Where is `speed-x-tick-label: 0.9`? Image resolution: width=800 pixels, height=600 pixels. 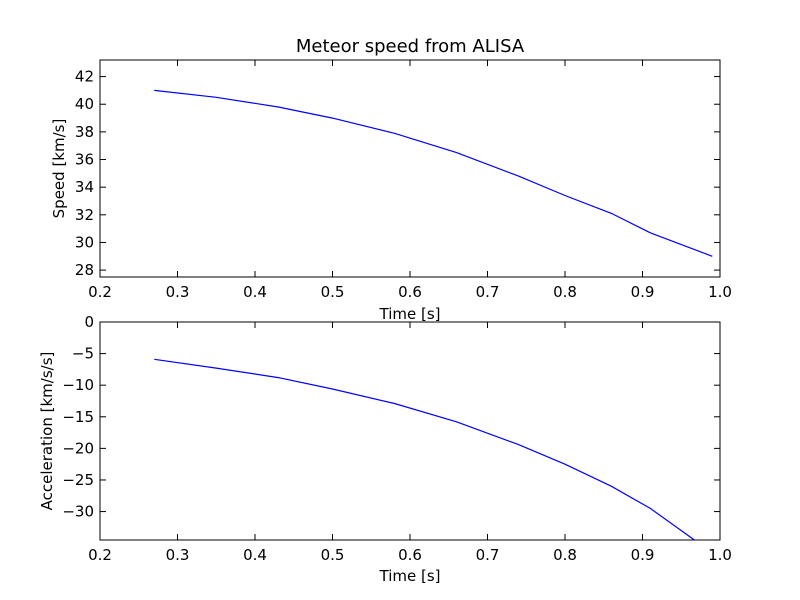
speed-x-tick-label: 0.9 is located at coordinates (643, 292).